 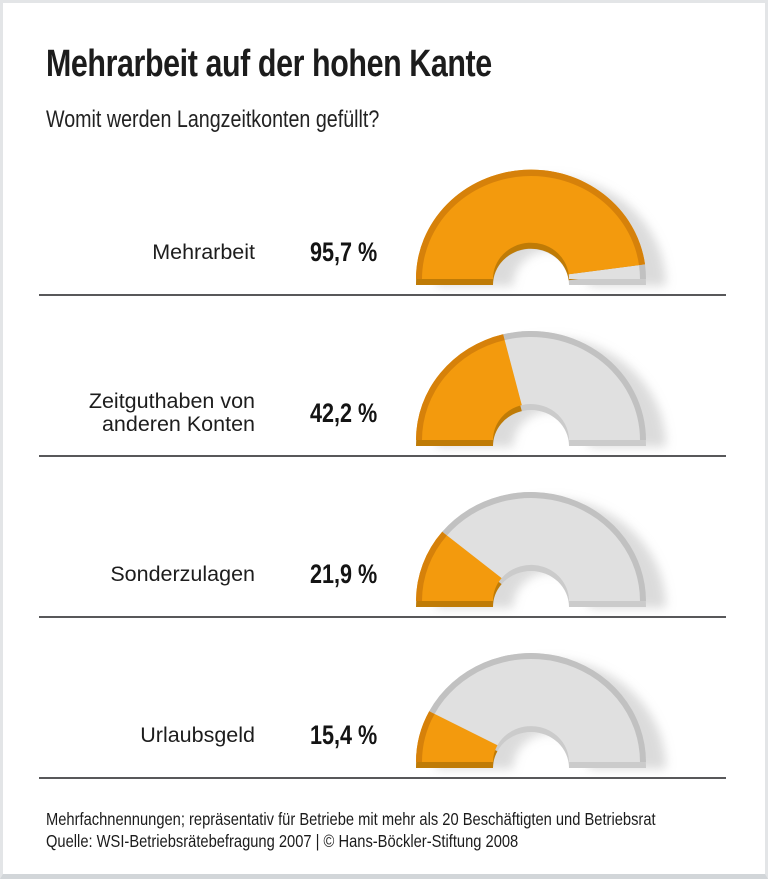 What do you see at coordinates (182, 573) in the screenshot?
I see `row-label-line: Sonderzulagen` at bounding box center [182, 573].